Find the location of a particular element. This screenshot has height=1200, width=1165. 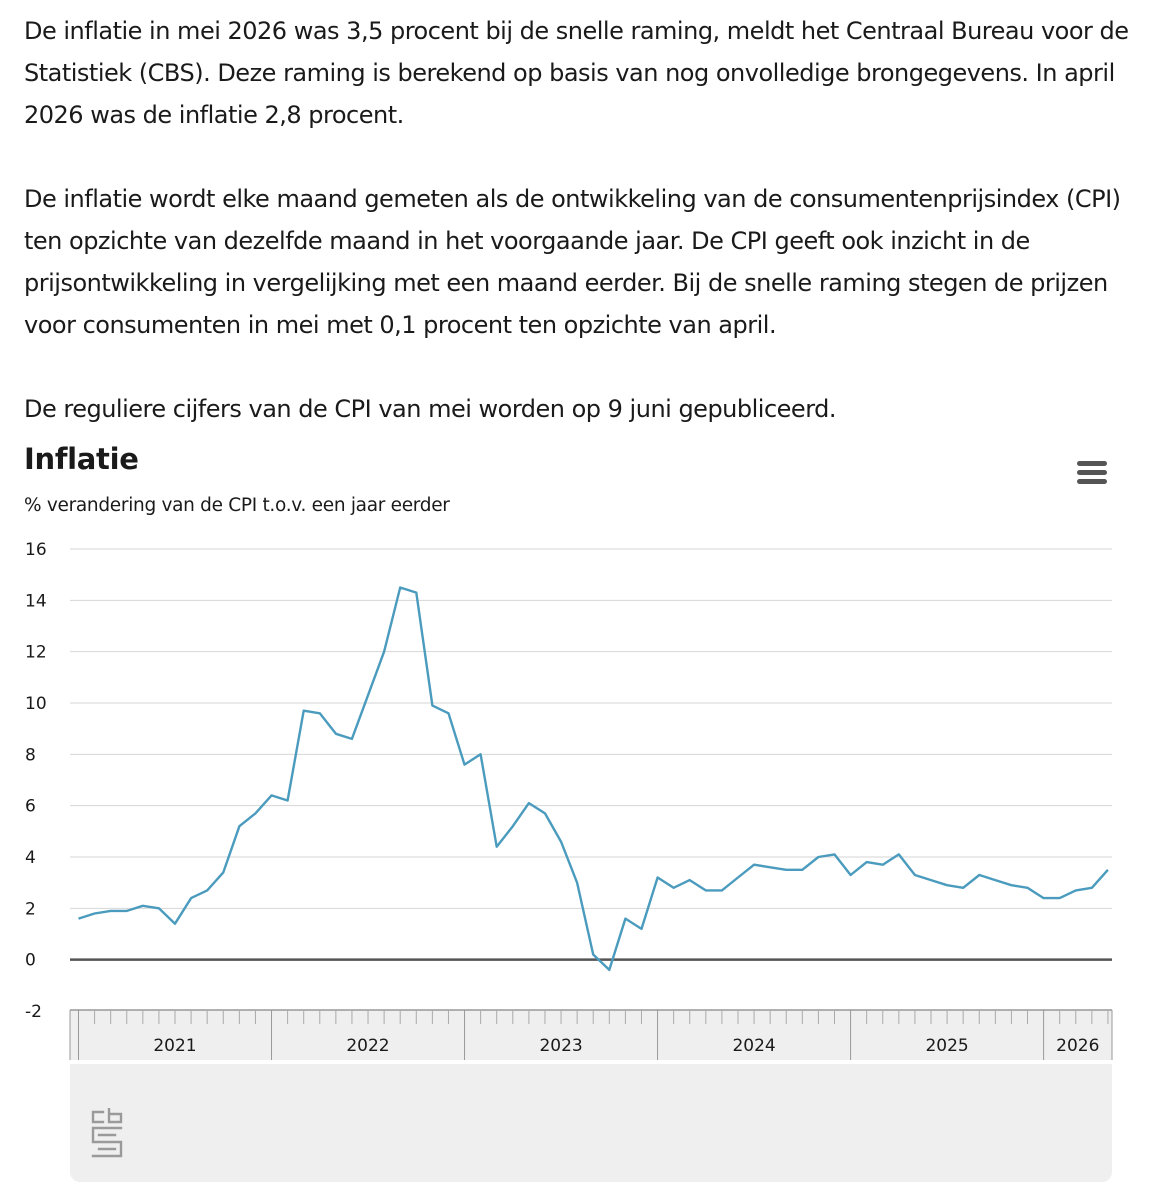

x-tick-label: 2026 is located at coordinates (1077, 1046).